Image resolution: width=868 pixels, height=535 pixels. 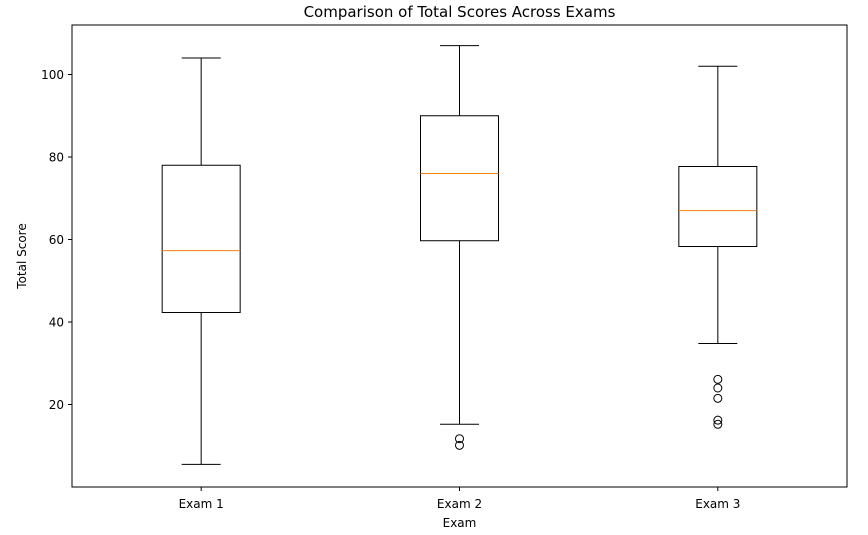 I want to click on y-tick-label: 60, so click(x=56, y=240).